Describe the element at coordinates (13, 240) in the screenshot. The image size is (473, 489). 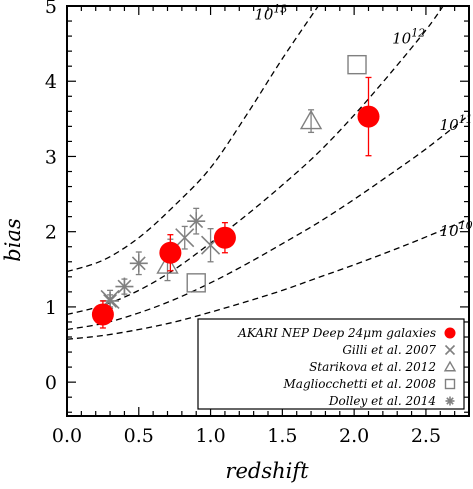
I see `y-axis-title: bias` at that location.